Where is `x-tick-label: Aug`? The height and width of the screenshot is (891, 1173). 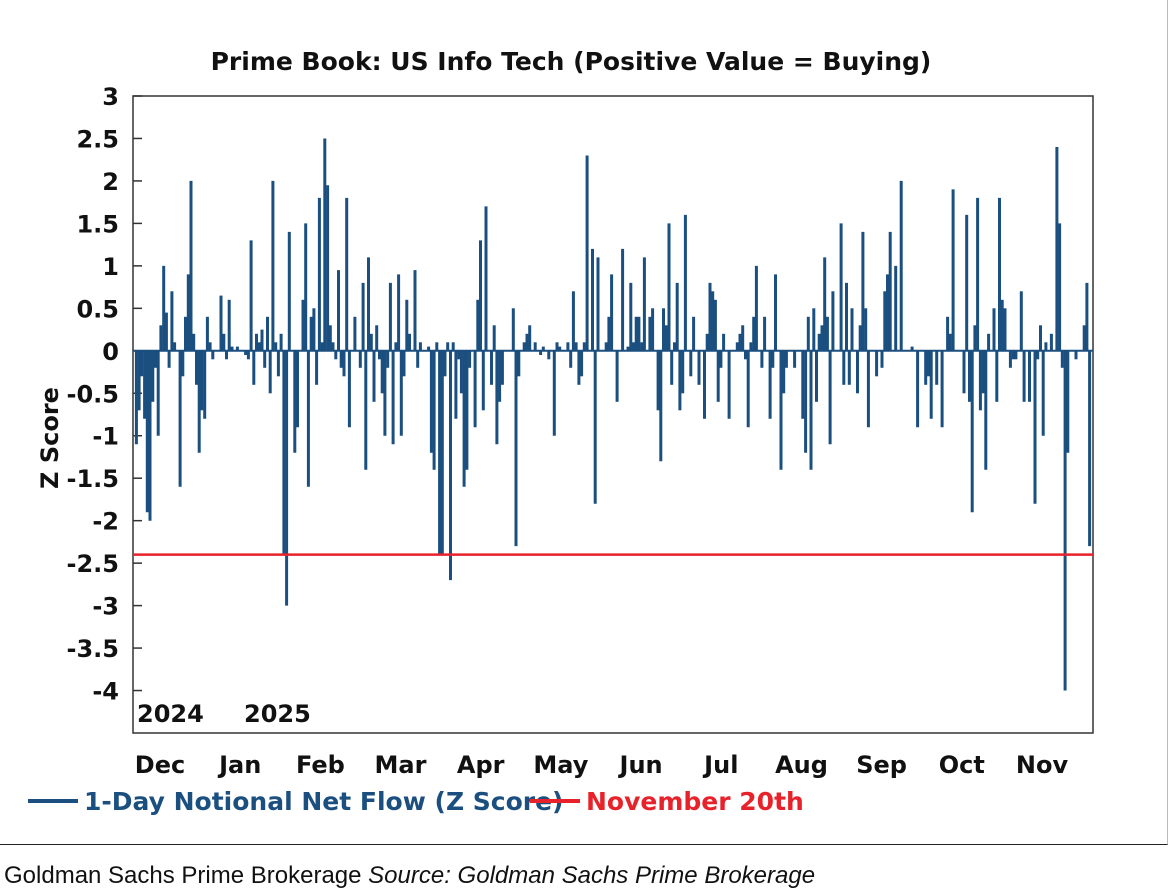
x-tick-label: Aug is located at coordinates (801, 765).